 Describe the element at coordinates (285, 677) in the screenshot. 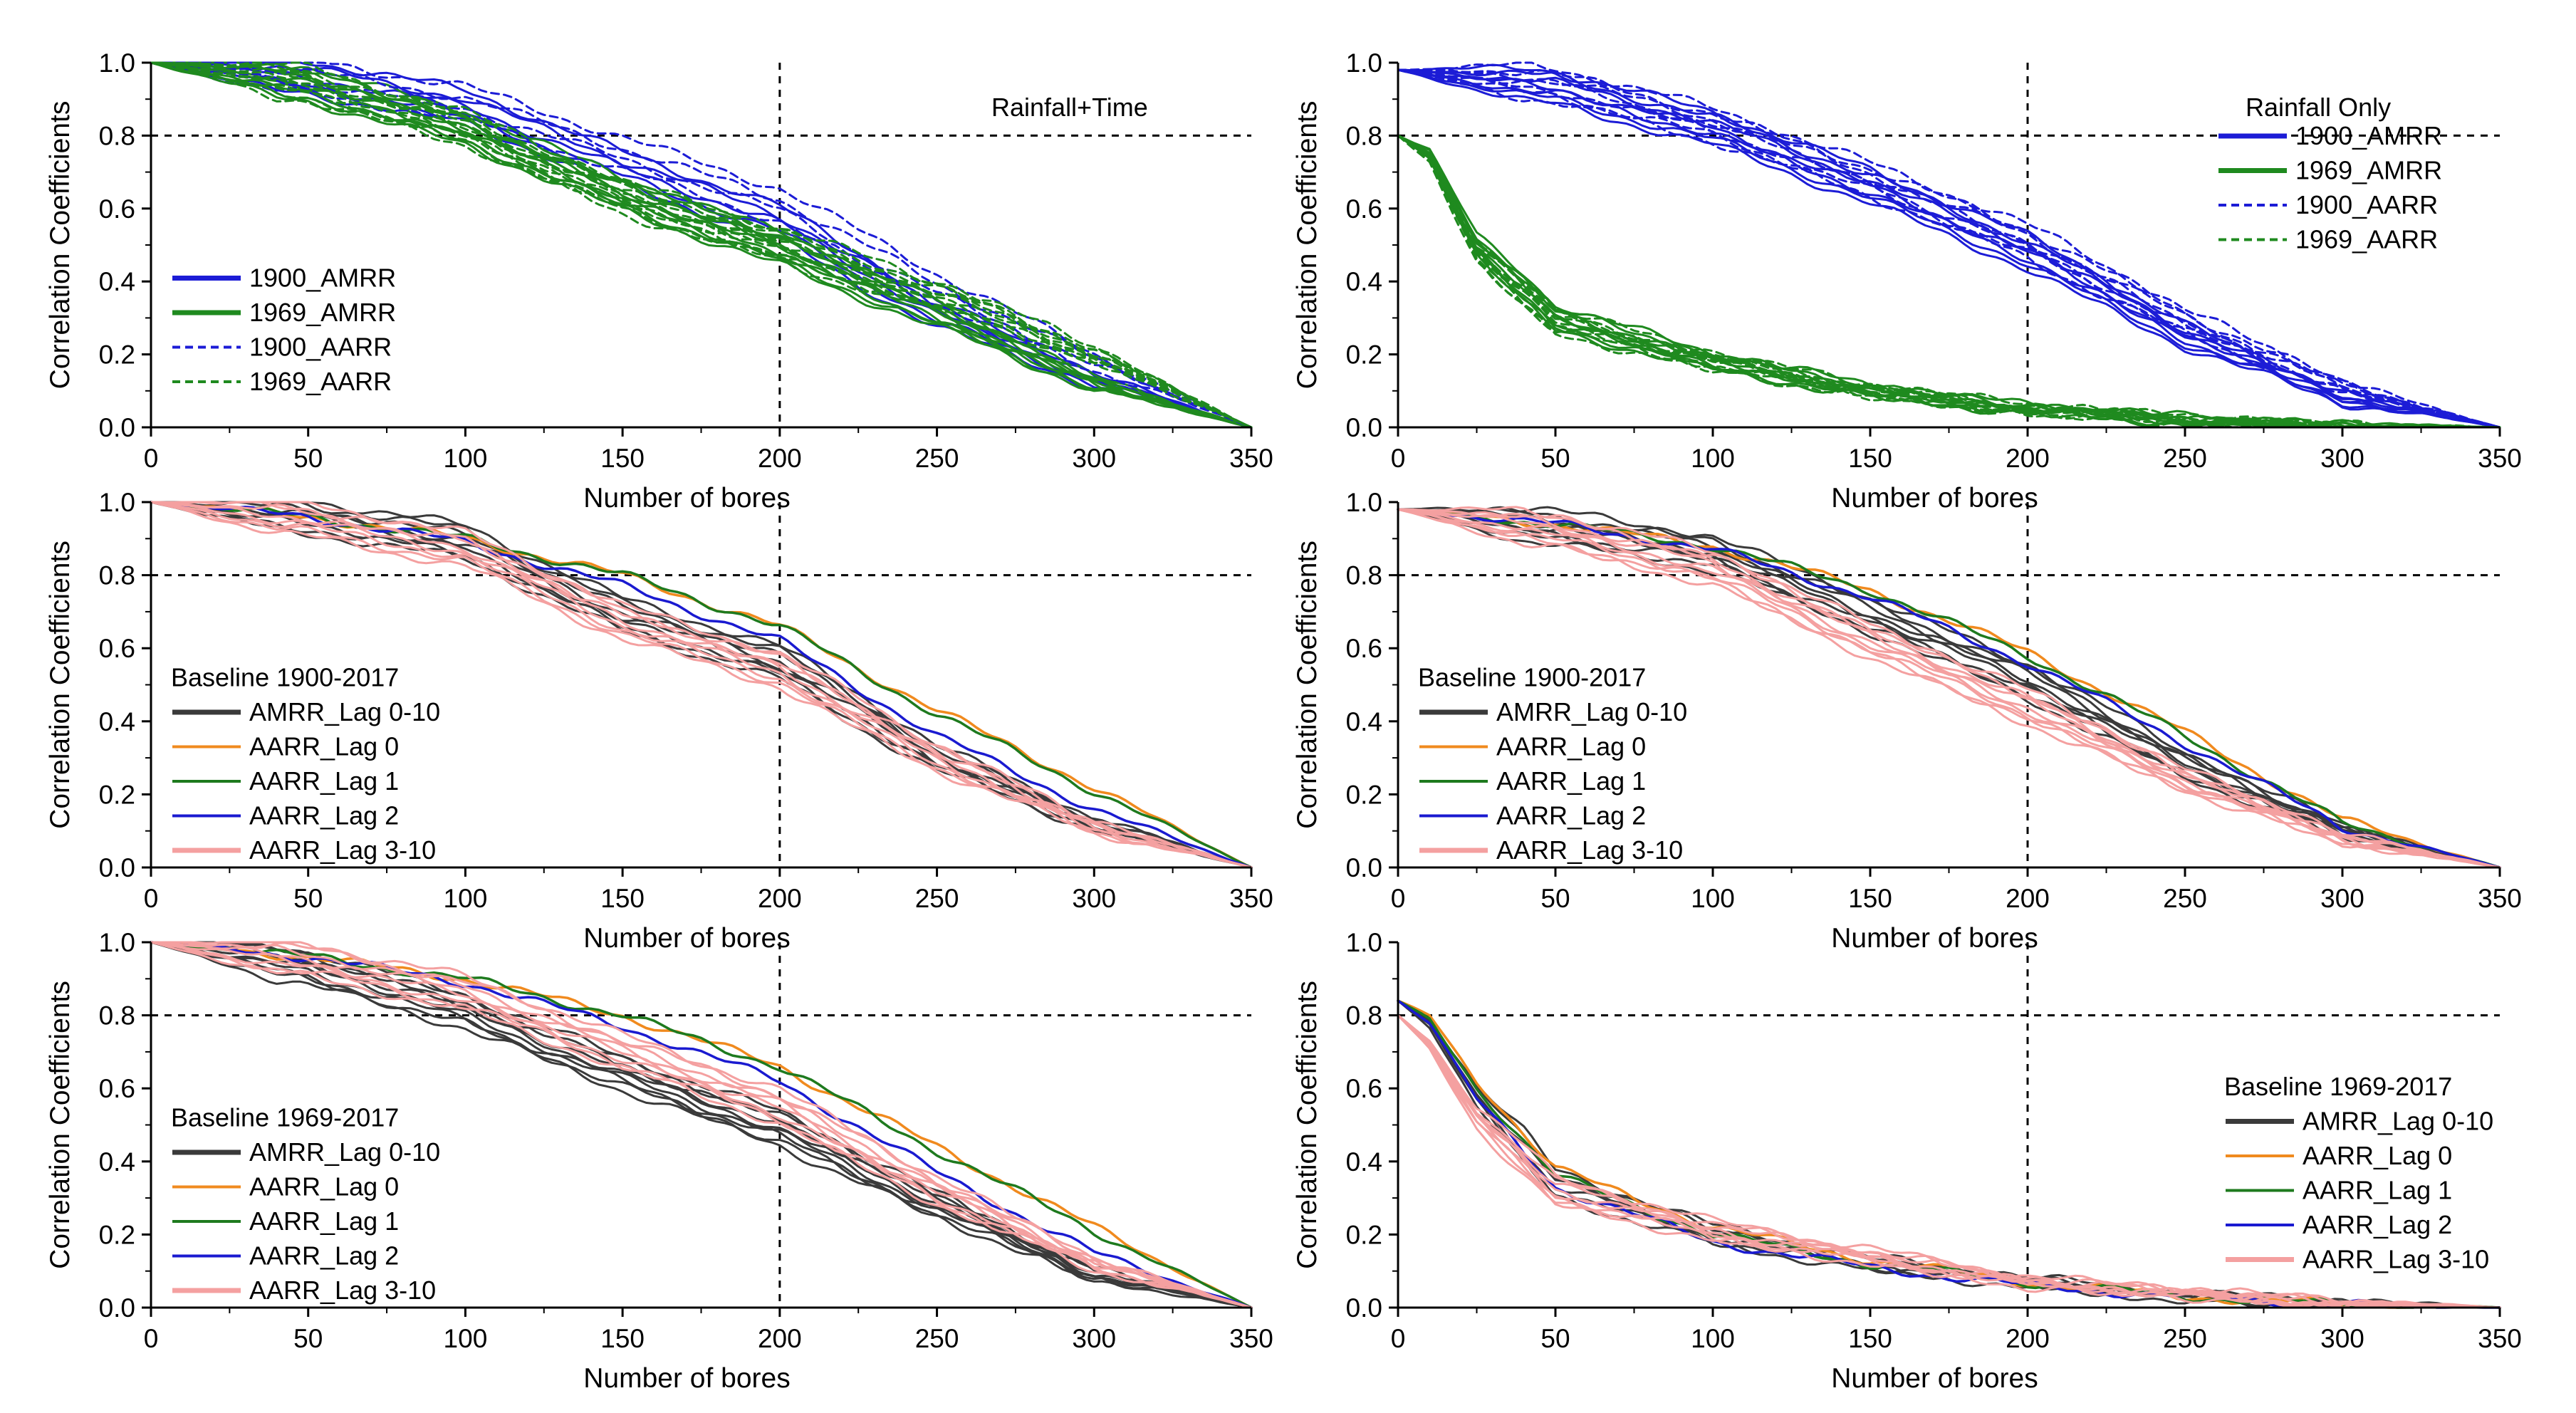

I see `legend-title: Baseline 1900-2017` at that location.